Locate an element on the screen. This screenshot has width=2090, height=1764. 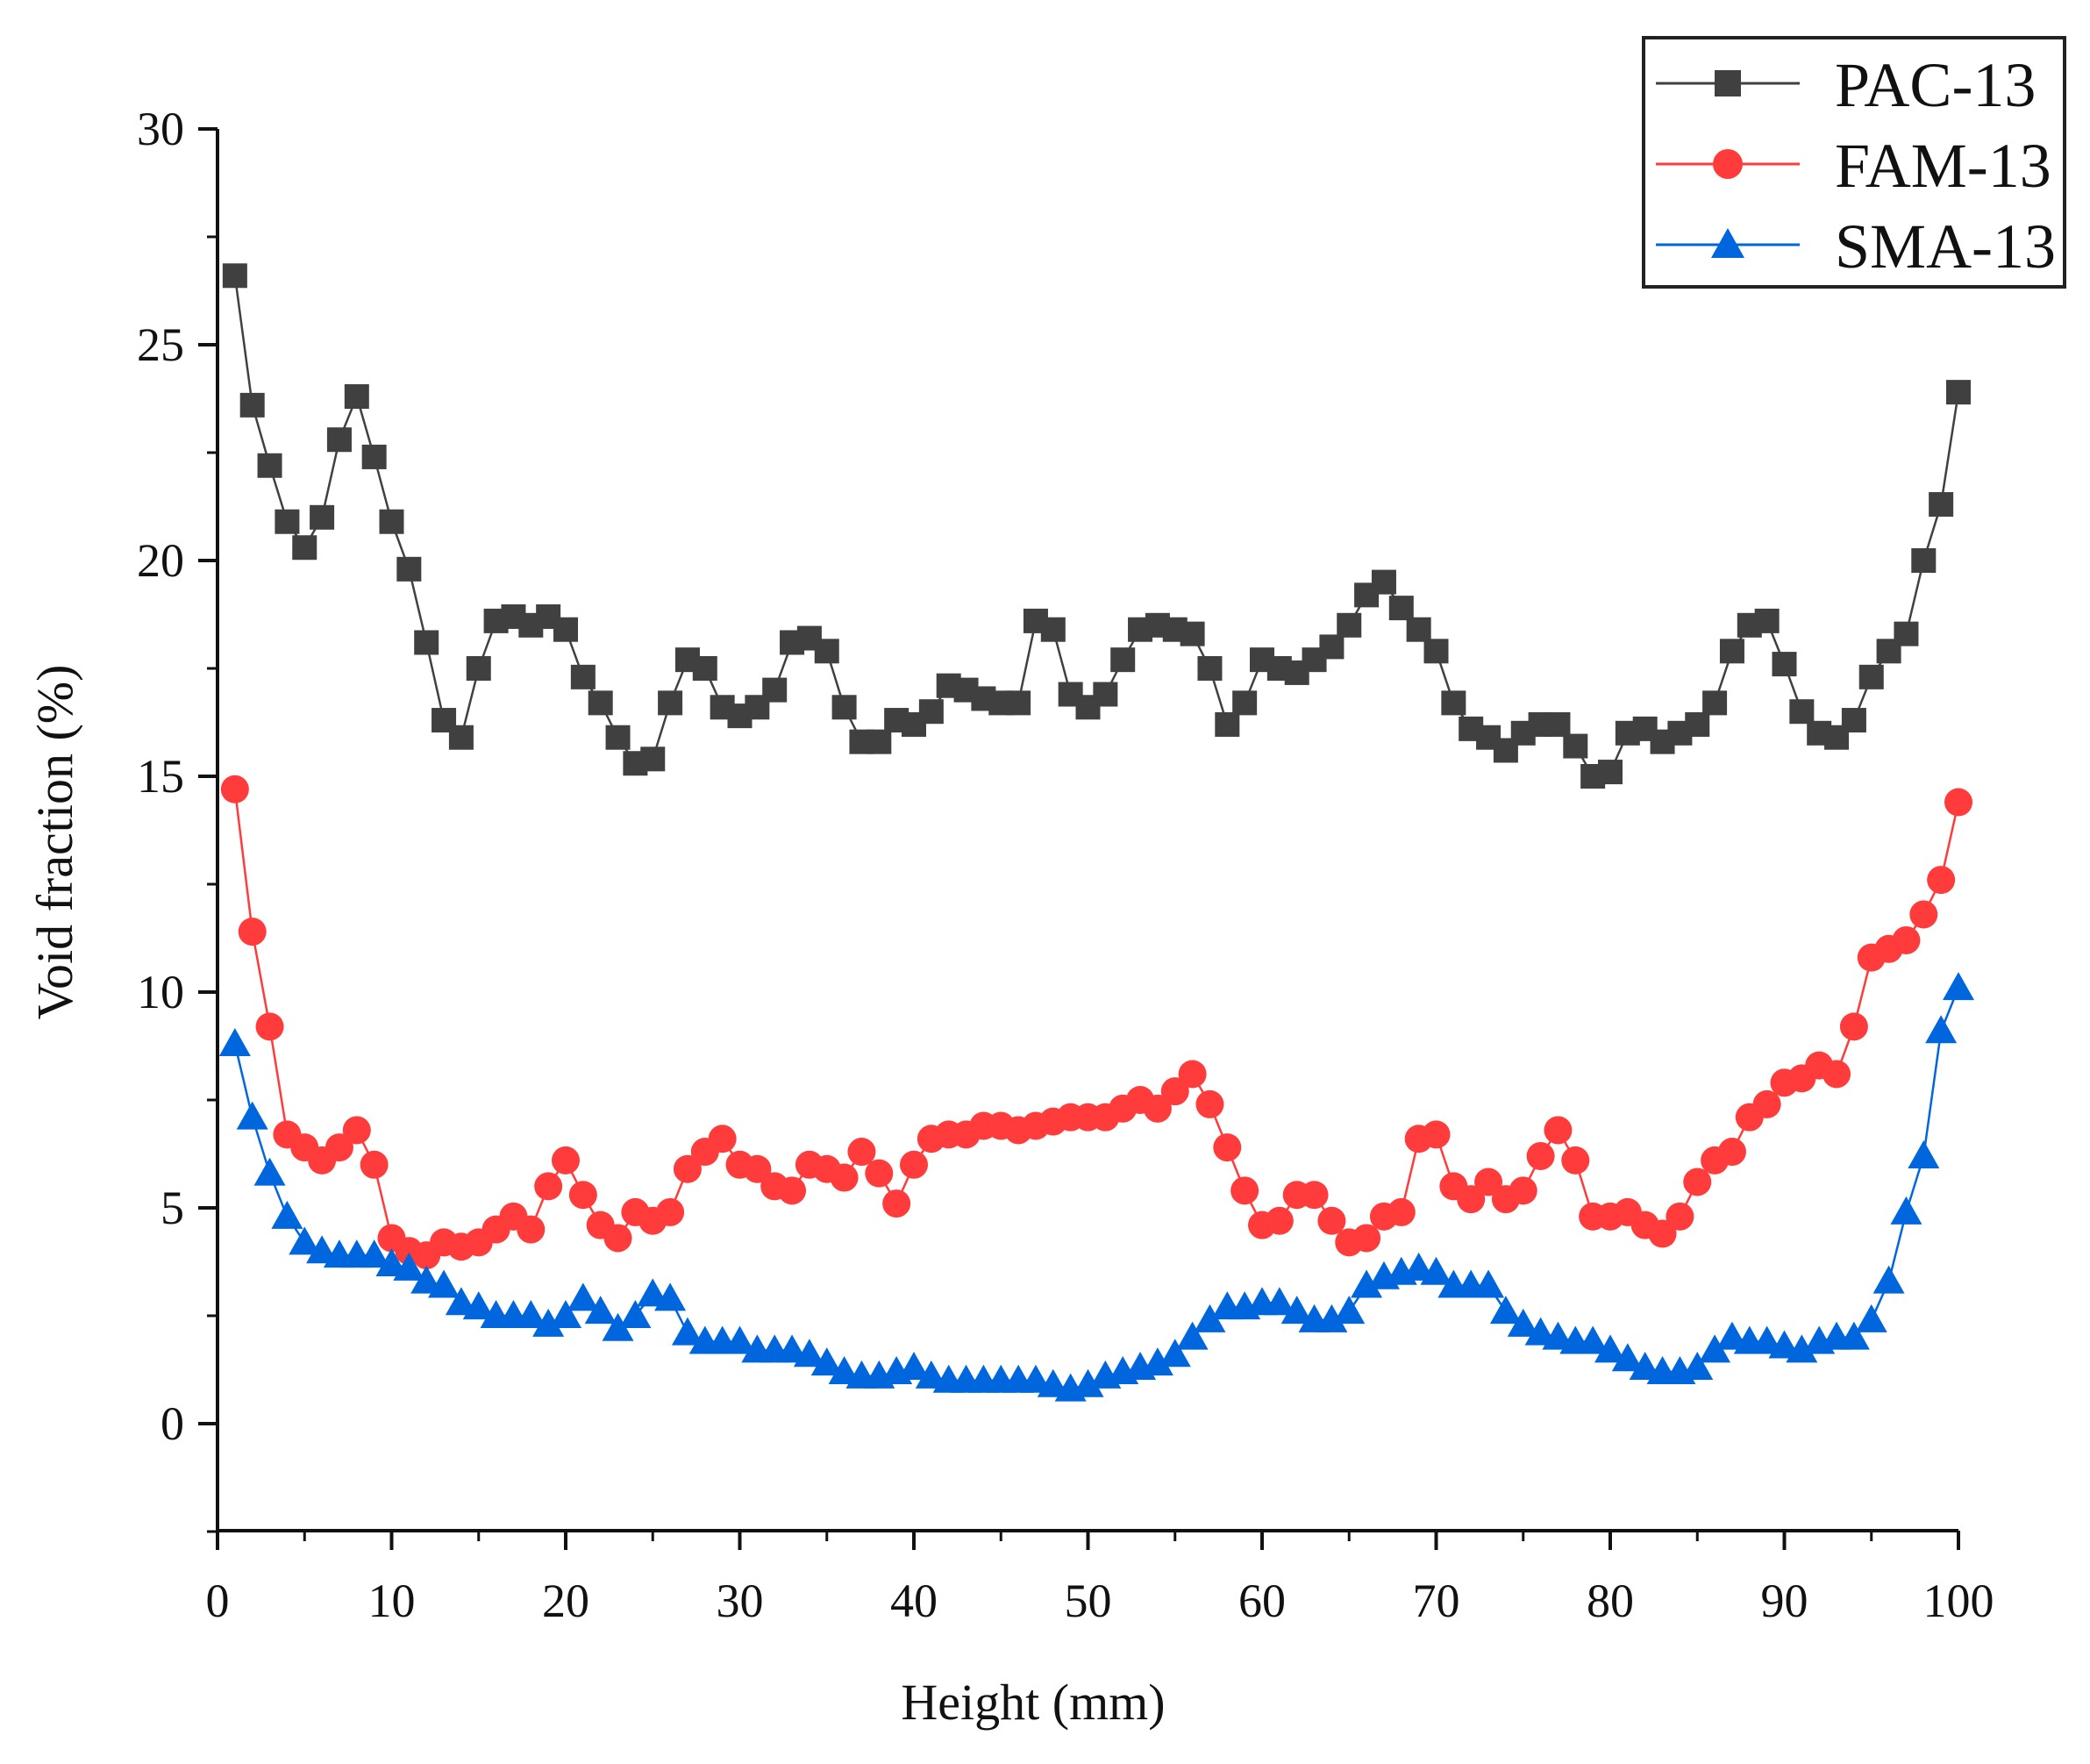
legend-label: FAM-13 is located at coordinates (1943, 166).